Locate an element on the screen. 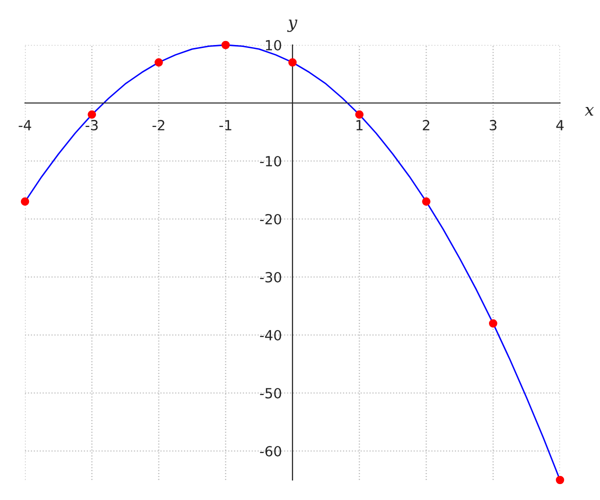 The image size is (600, 500). x-tick-label: -4 is located at coordinates (25, 125).